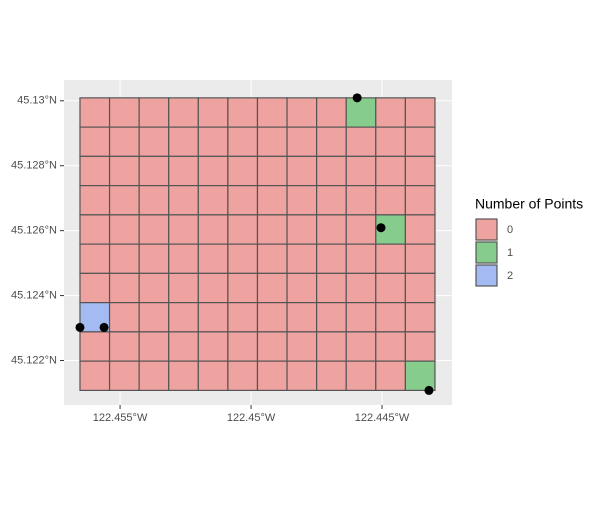 This screenshot has width=602, height=509. I want to click on legend-title: Number of Points, so click(529, 204).